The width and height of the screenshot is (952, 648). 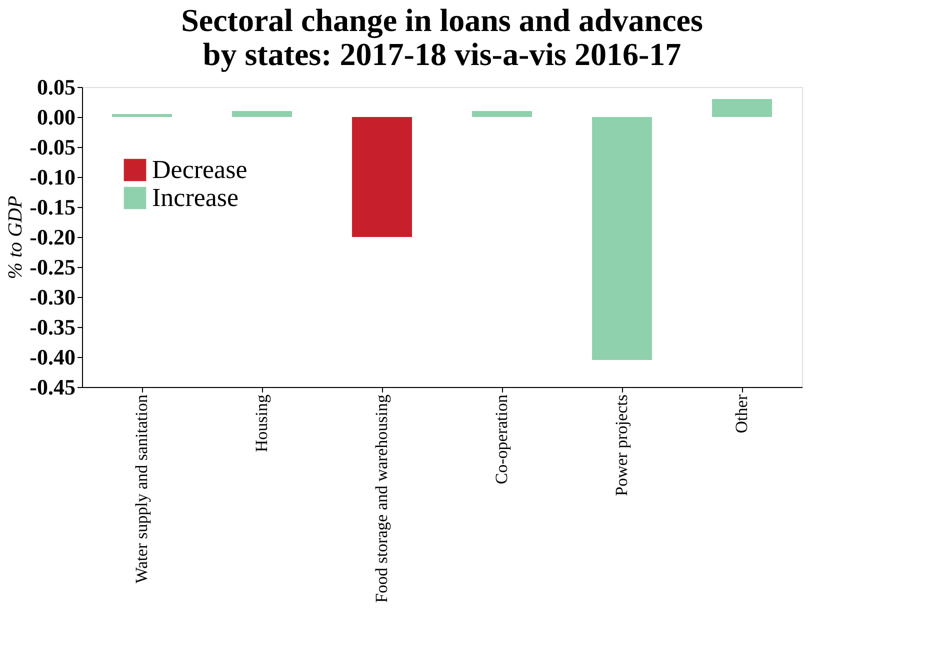 What do you see at coordinates (141, 489) in the screenshot?
I see `x-tick-label: Water supply and sanitation` at bounding box center [141, 489].